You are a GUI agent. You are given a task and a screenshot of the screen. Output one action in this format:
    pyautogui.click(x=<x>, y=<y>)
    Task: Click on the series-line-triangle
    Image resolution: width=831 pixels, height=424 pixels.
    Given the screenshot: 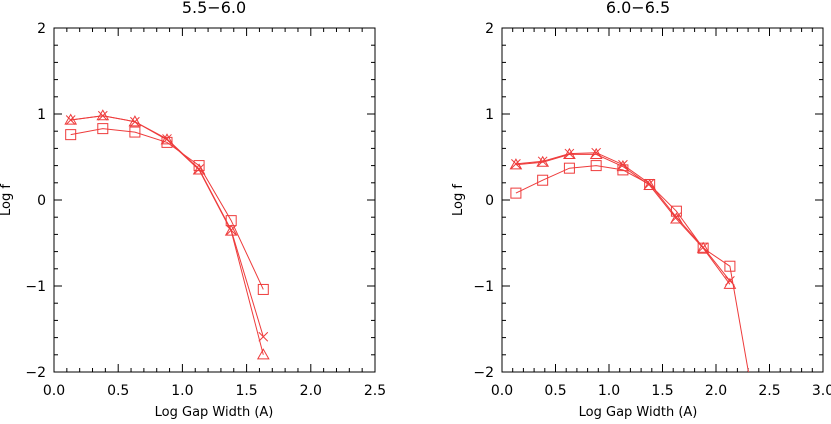 What is the action you would take?
    pyautogui.click(x=623, y=219)
    